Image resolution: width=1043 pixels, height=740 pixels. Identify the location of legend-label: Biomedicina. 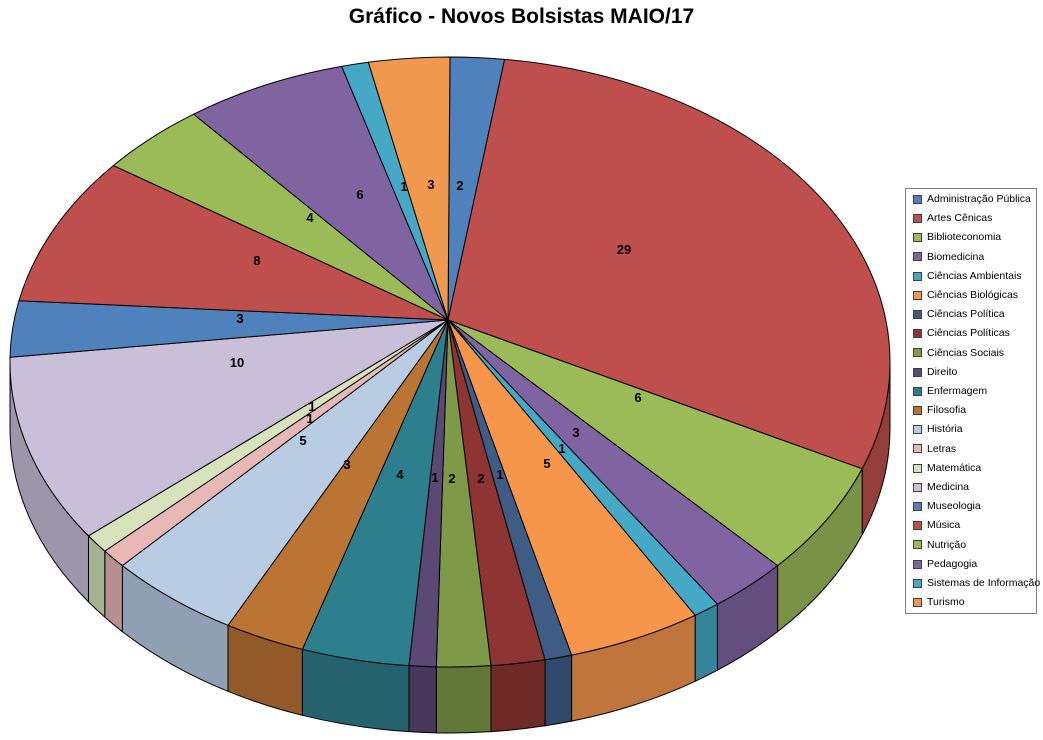
(956, 256).